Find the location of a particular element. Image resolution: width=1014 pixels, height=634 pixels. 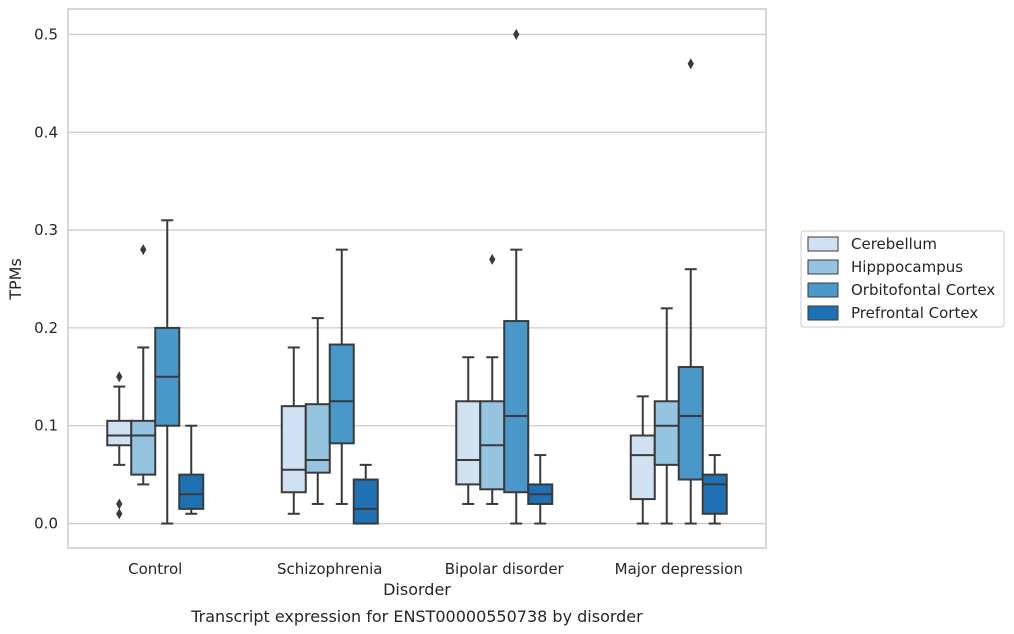

y-axis-label: TPMs is located at coordinates (15, 279).